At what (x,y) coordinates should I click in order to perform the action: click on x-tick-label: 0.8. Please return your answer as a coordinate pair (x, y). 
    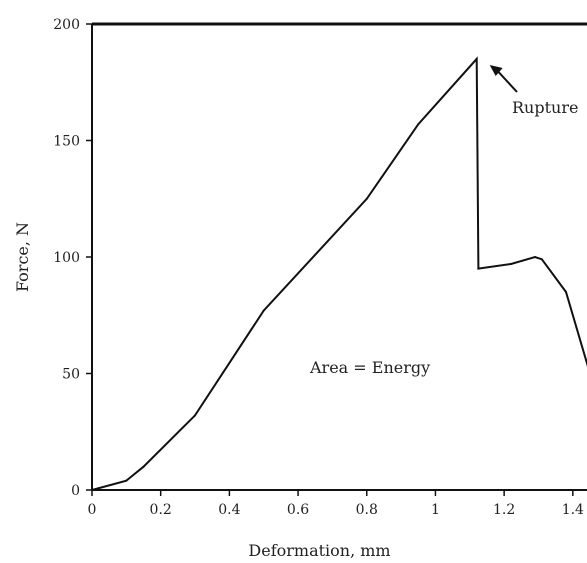
    Looking at the image, I should click on (367, 510).